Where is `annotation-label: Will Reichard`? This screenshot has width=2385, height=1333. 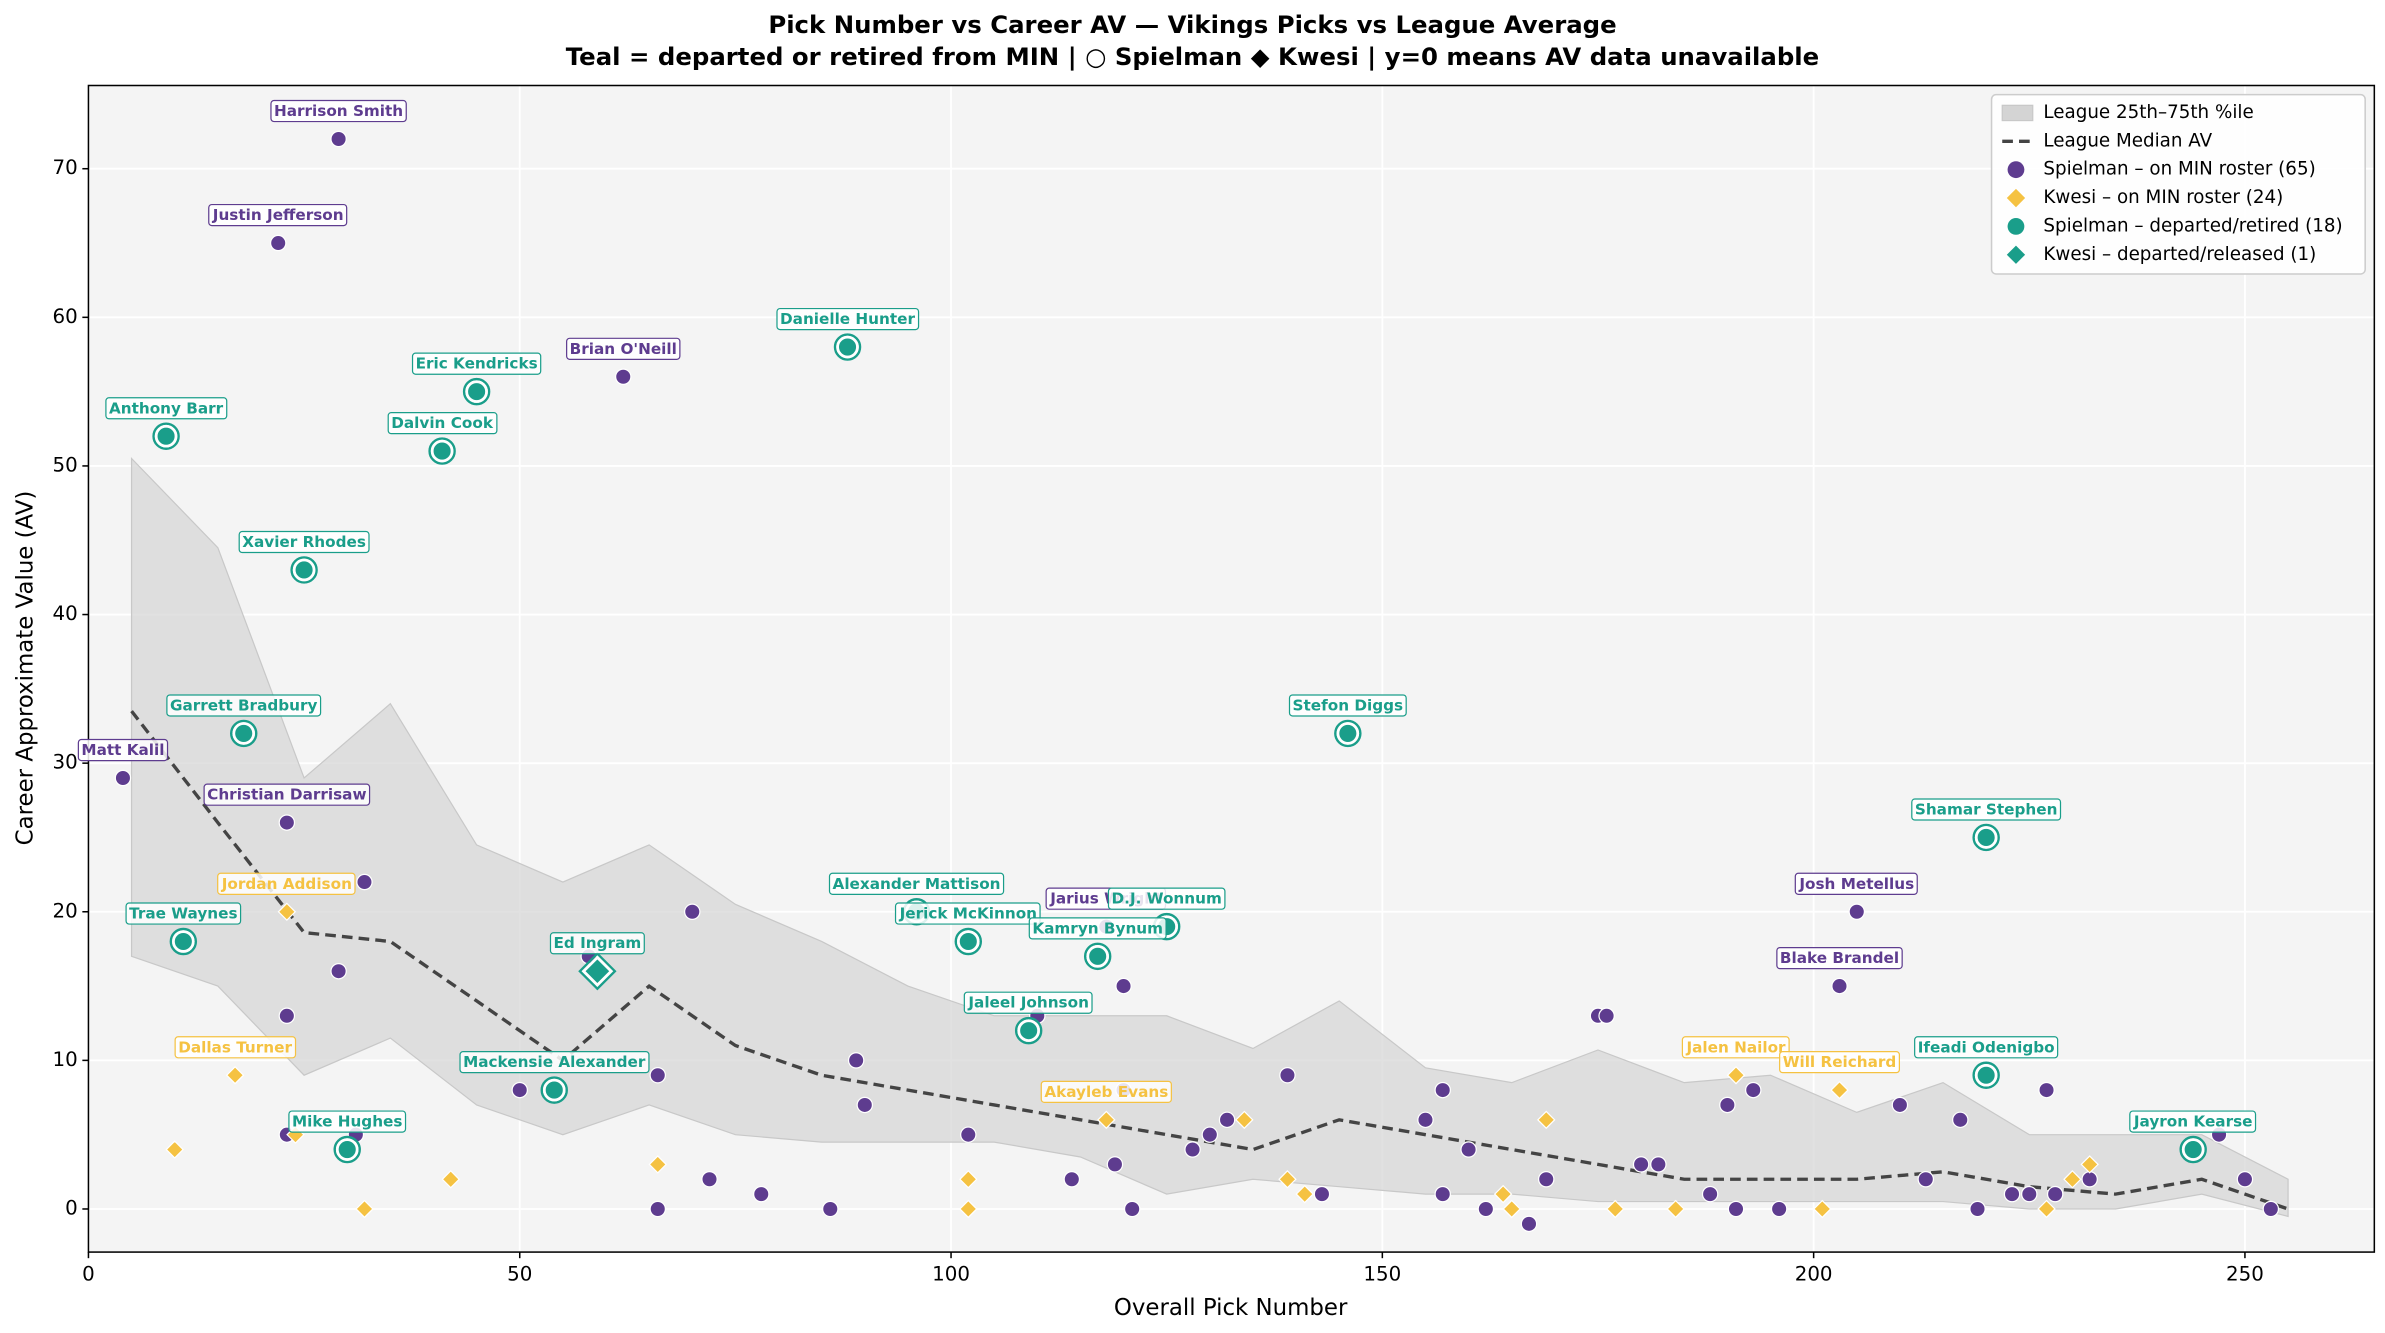
annotation-label: Will Reichard is located at coordinates (1840, 1062).